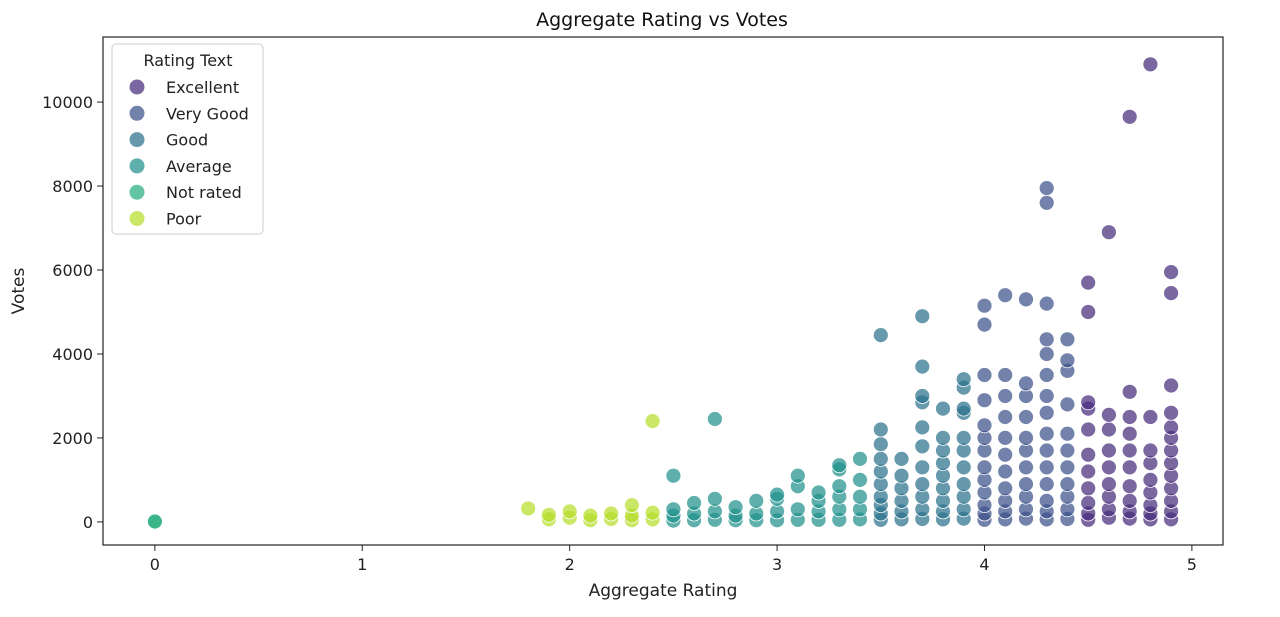 This screenshot has height=617, width=1280. I want to click on legend-box, so click(187, 139).